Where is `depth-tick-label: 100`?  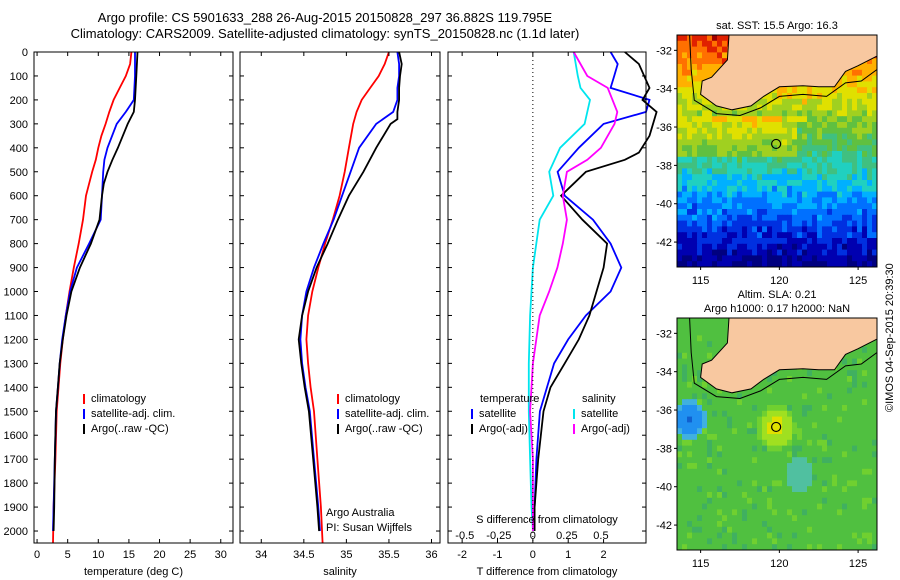 depth-tick-label: 100 is located at coordinates (19, 77).